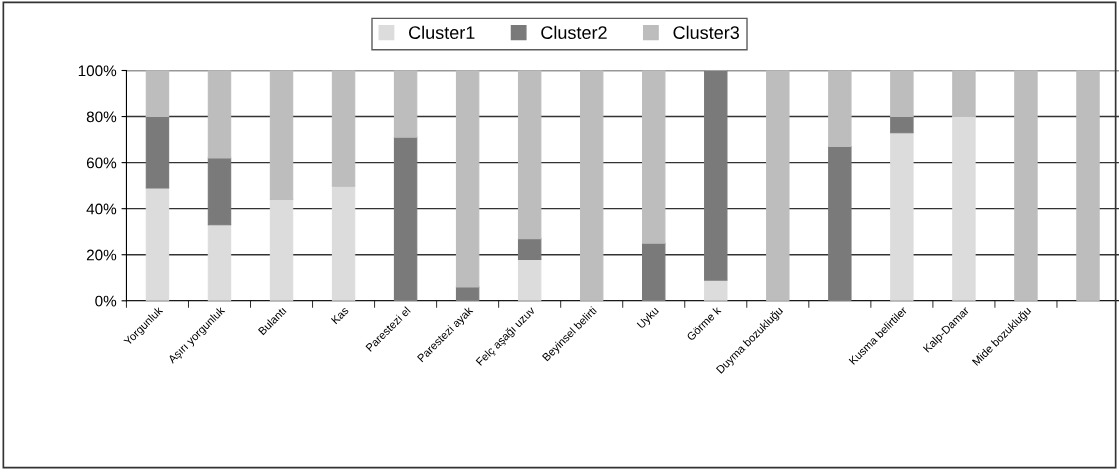  What do you see at coordinates (101, 117) in the screenshot?
I see `y-tick-label: 80%` at bounding box center [101, 117].